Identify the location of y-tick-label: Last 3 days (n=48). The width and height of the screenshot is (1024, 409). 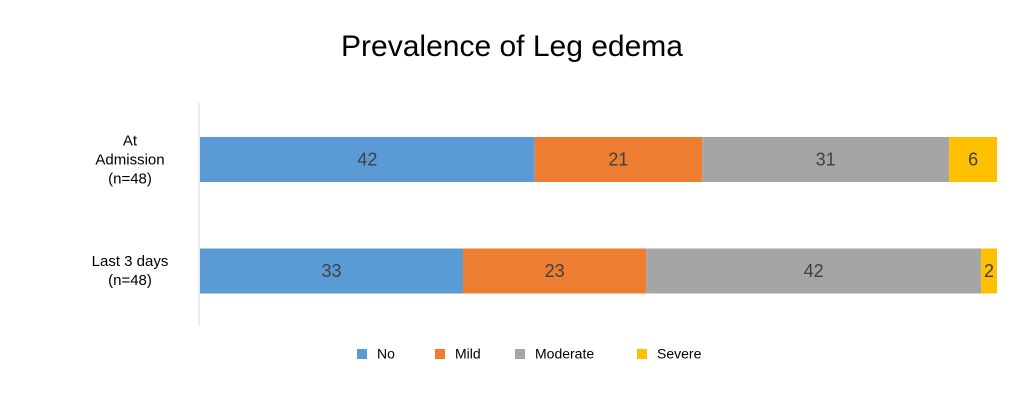
(130, 271).